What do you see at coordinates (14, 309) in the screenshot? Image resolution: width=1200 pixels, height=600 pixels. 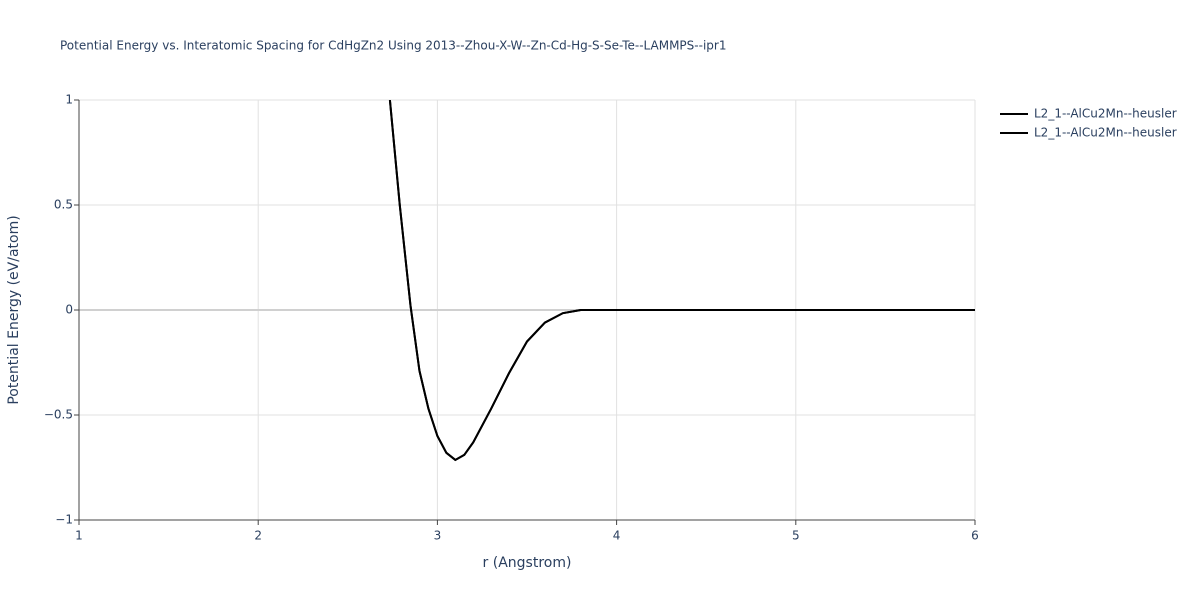 I see `y-axis-label: Potential Energy (eV/atom)` at bounding box center [14, 309].